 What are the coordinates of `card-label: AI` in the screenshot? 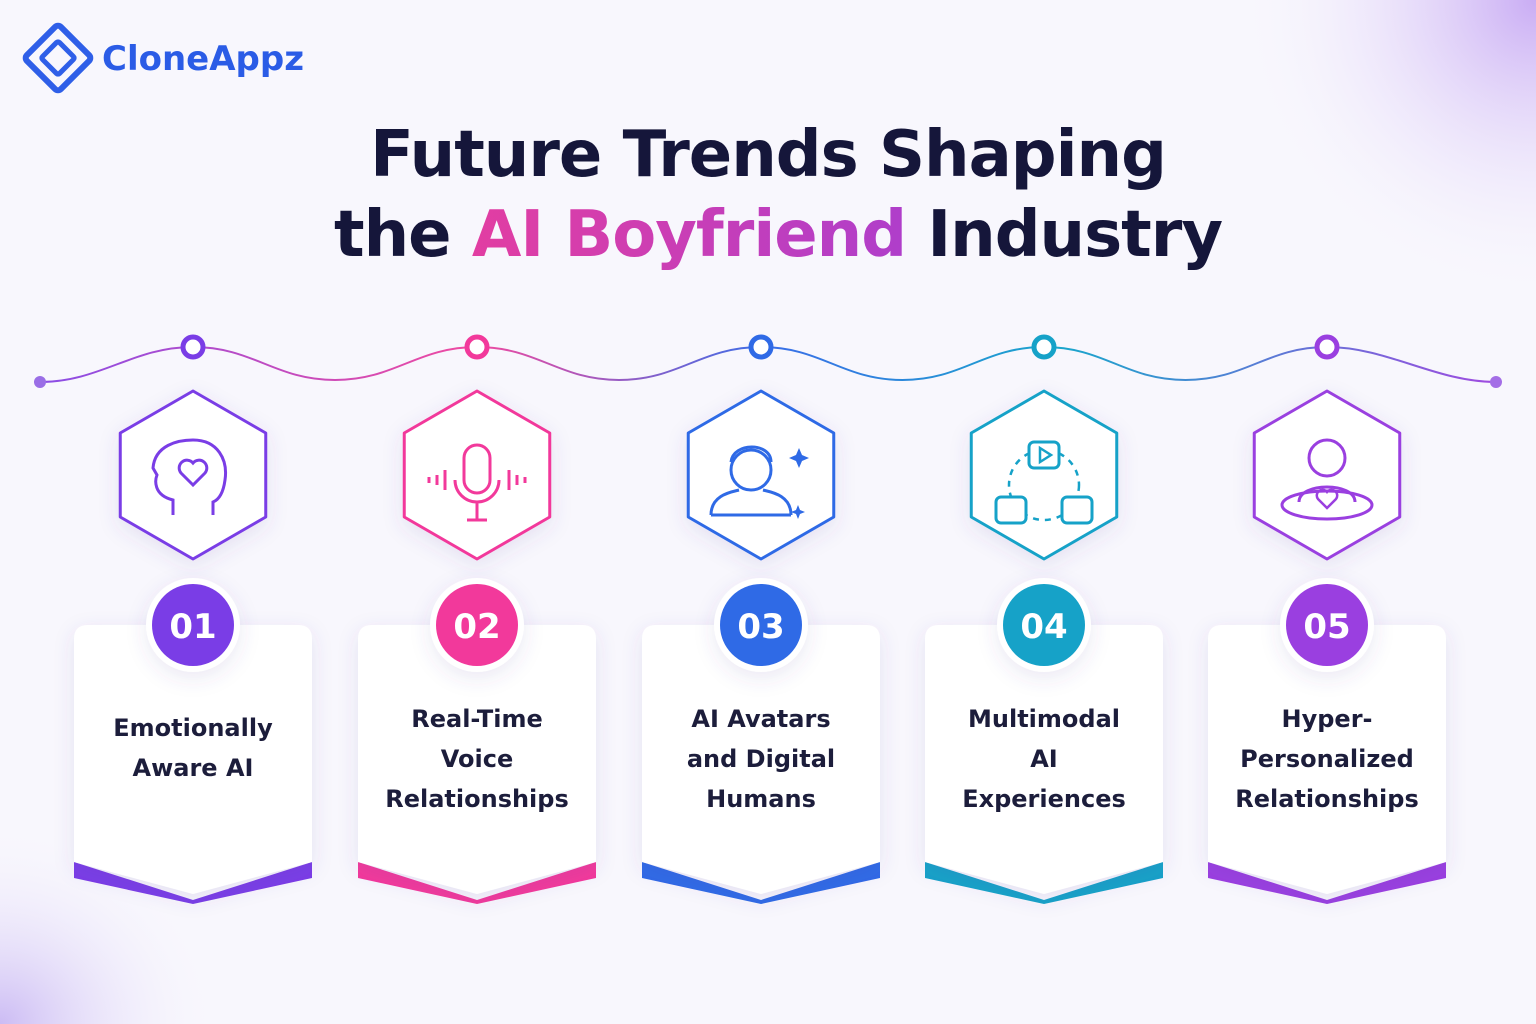 It's located at (1044, 759).